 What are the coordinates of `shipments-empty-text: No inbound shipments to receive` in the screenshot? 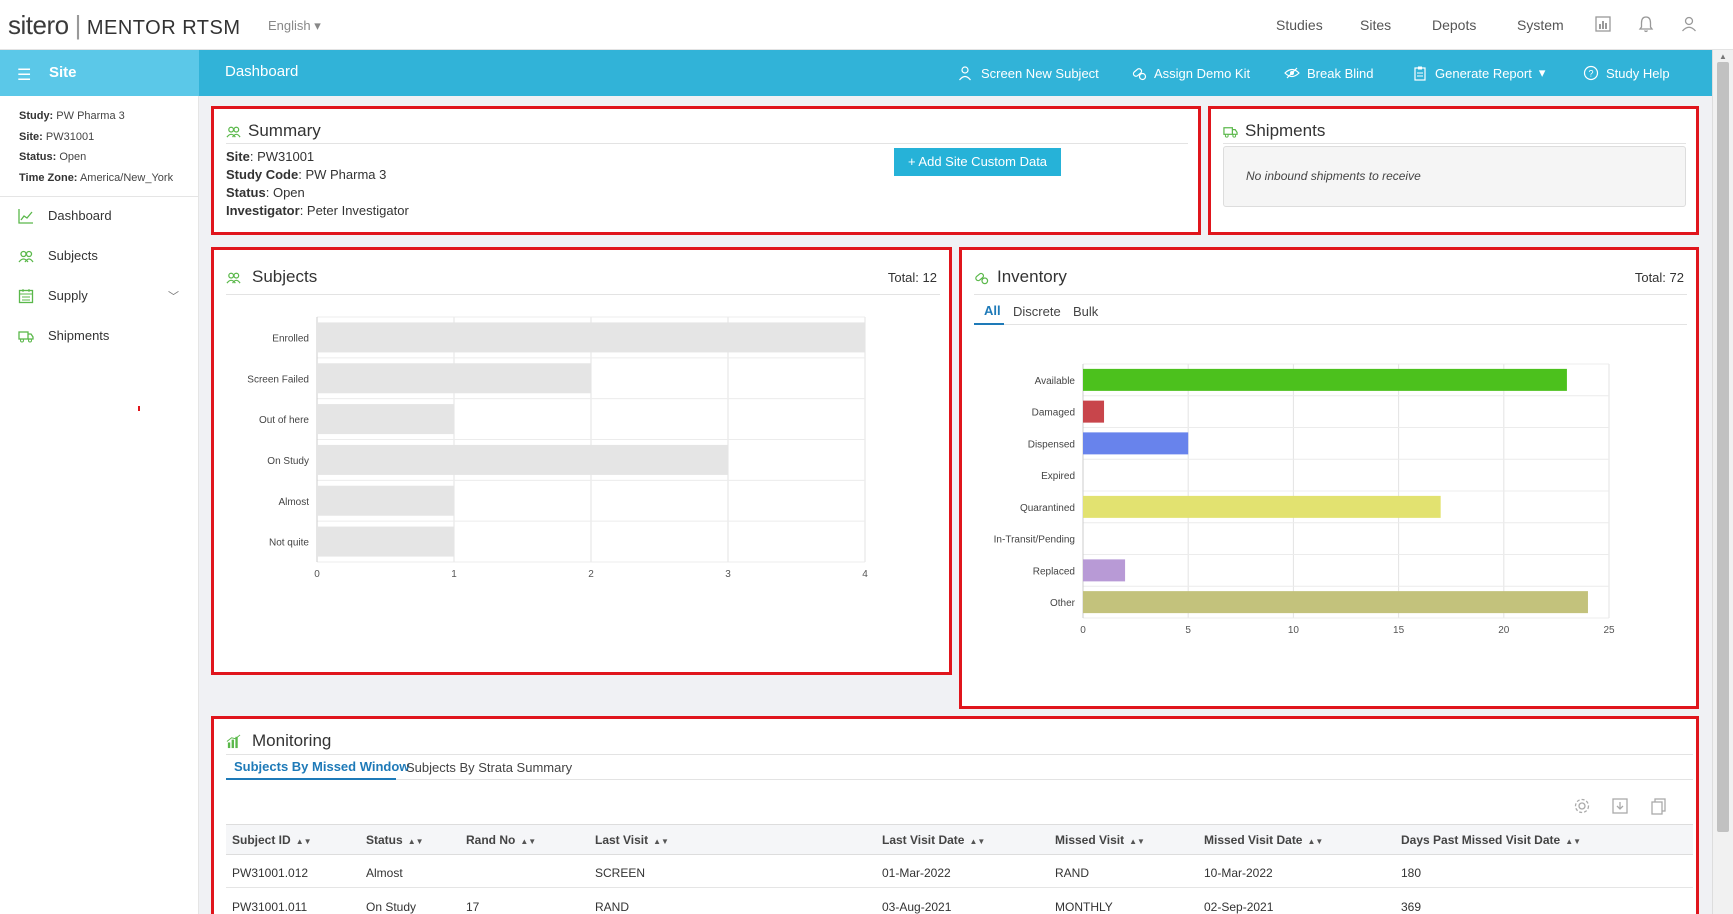 It's located at (1333, 176).